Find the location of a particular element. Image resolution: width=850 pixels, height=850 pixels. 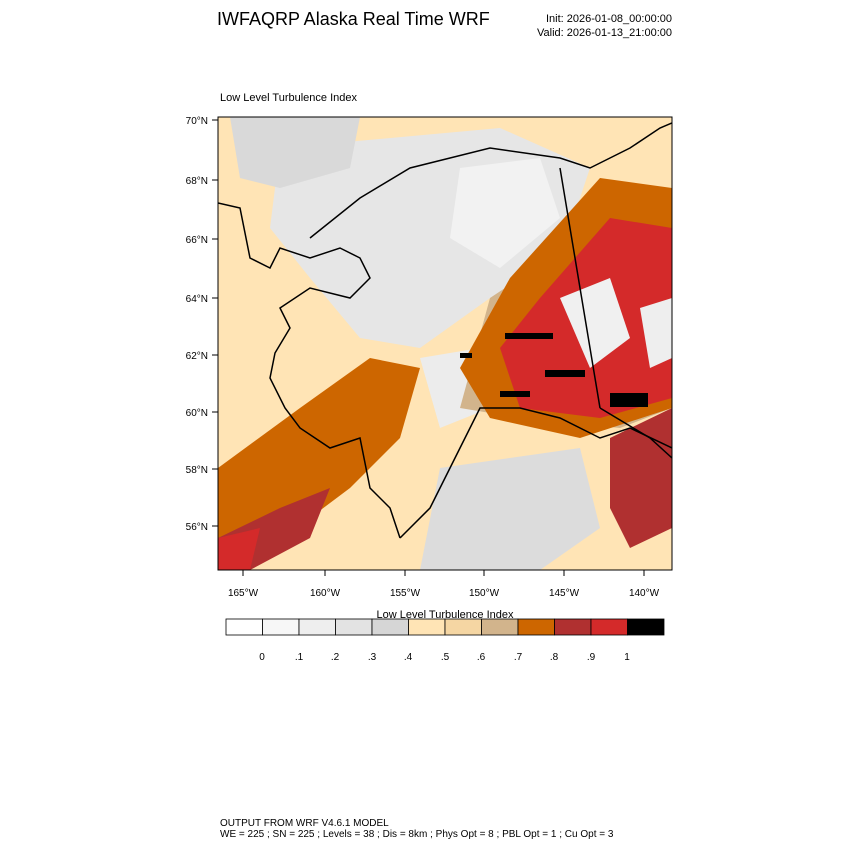

colorbar-label: .8 is located at coordinates (554, 657).